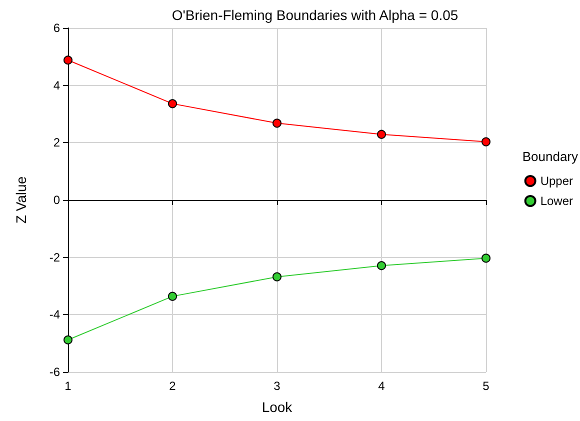  Describe the element at coordinates (68, 386) in the screenshot. I see `x-tick-label: 1` at that location.